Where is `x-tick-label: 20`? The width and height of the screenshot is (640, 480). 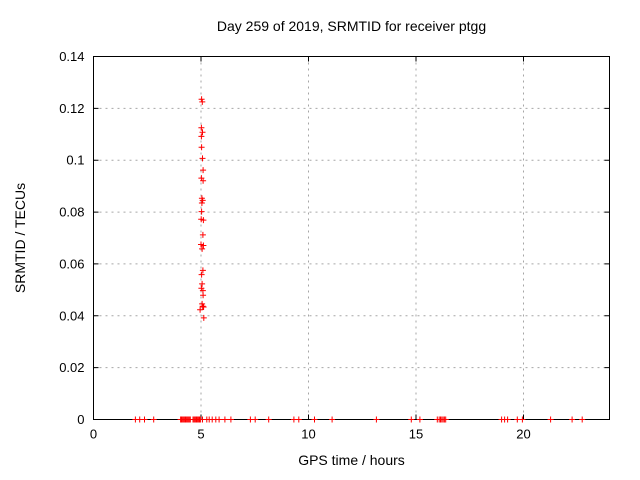 x-tick-label: 20 is located at coordinates (523, 434).